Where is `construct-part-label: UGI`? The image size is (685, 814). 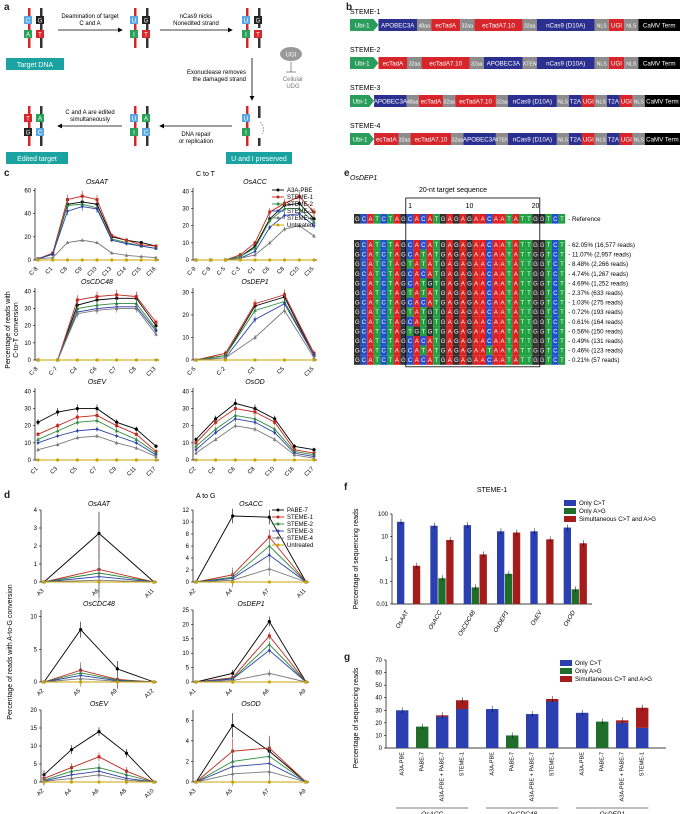 construct-part-label: UGI is located at coordinates (588, 140).